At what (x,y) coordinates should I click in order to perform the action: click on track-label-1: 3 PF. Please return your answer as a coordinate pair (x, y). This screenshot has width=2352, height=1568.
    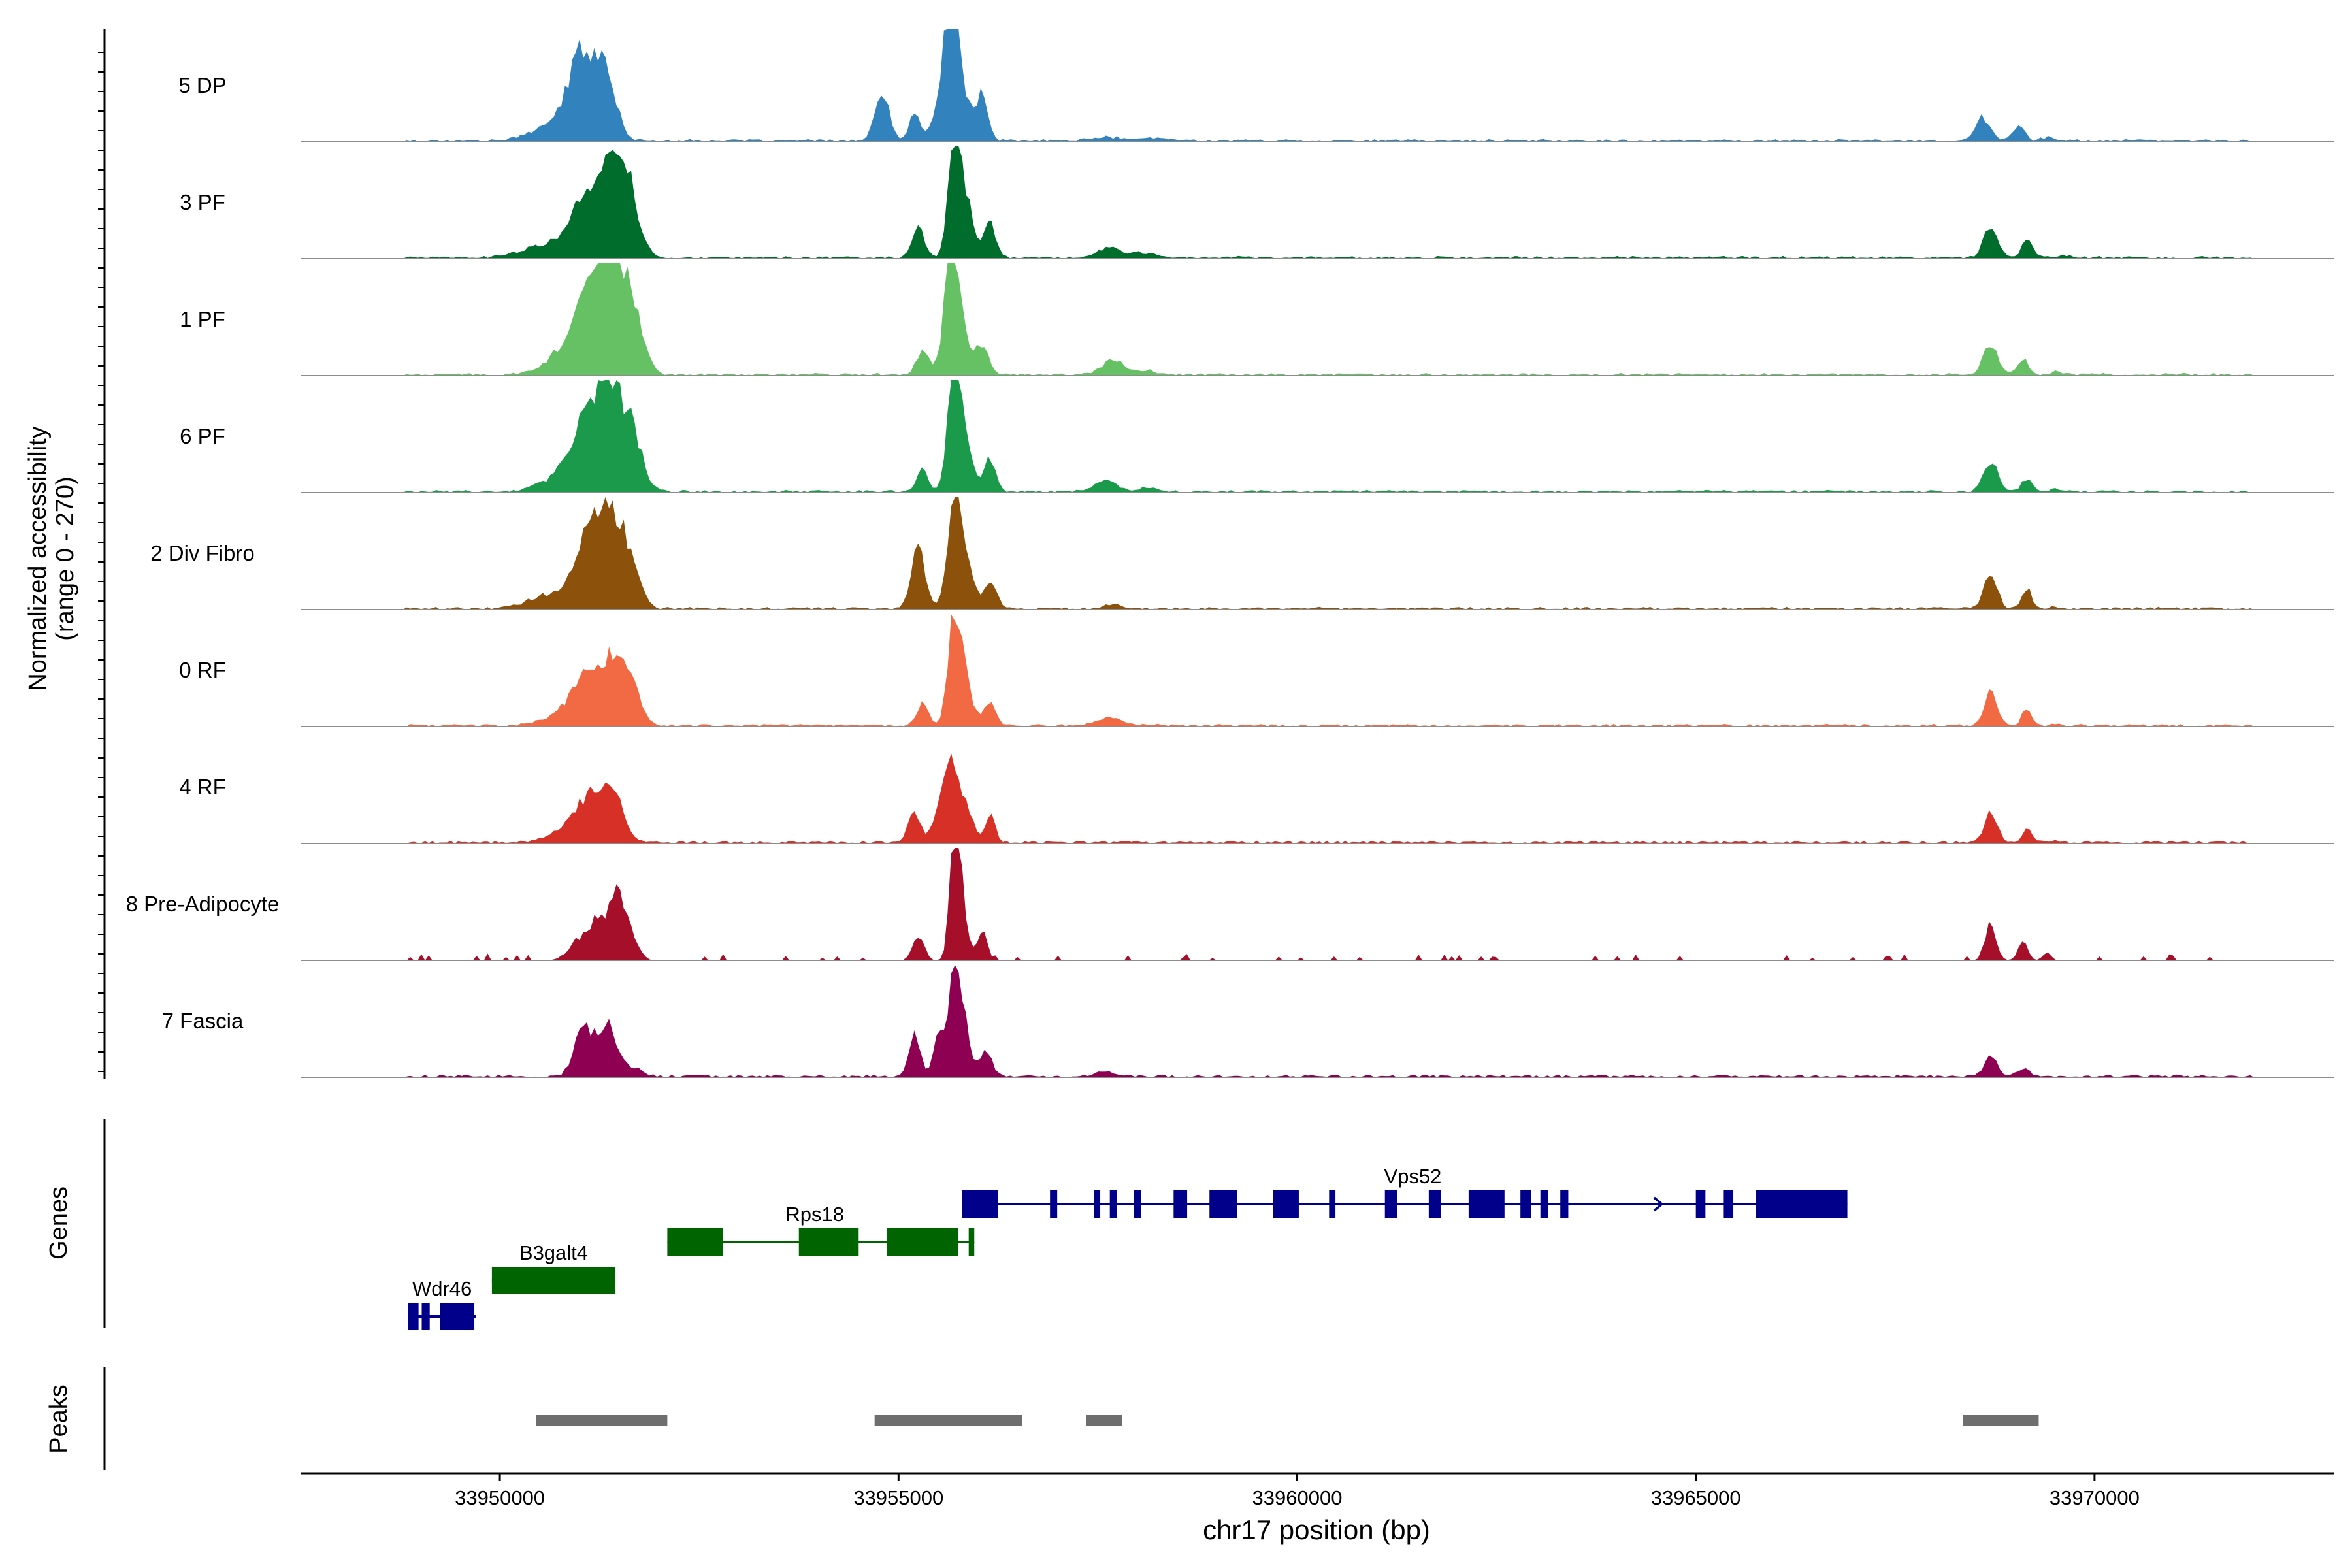
    Looking at the image, I should click on (202, 202).